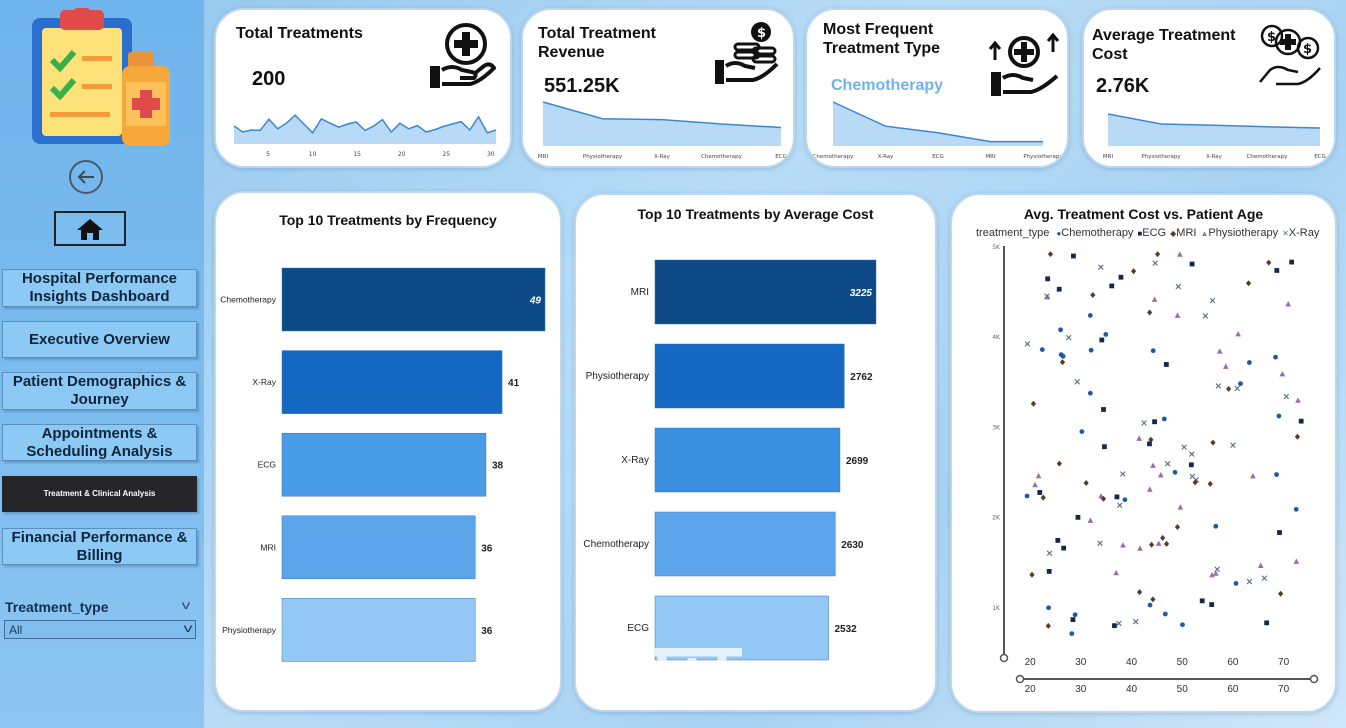  Describe the element at coordinates (90, 228) in the screenshot. I see `home-button` at that location.